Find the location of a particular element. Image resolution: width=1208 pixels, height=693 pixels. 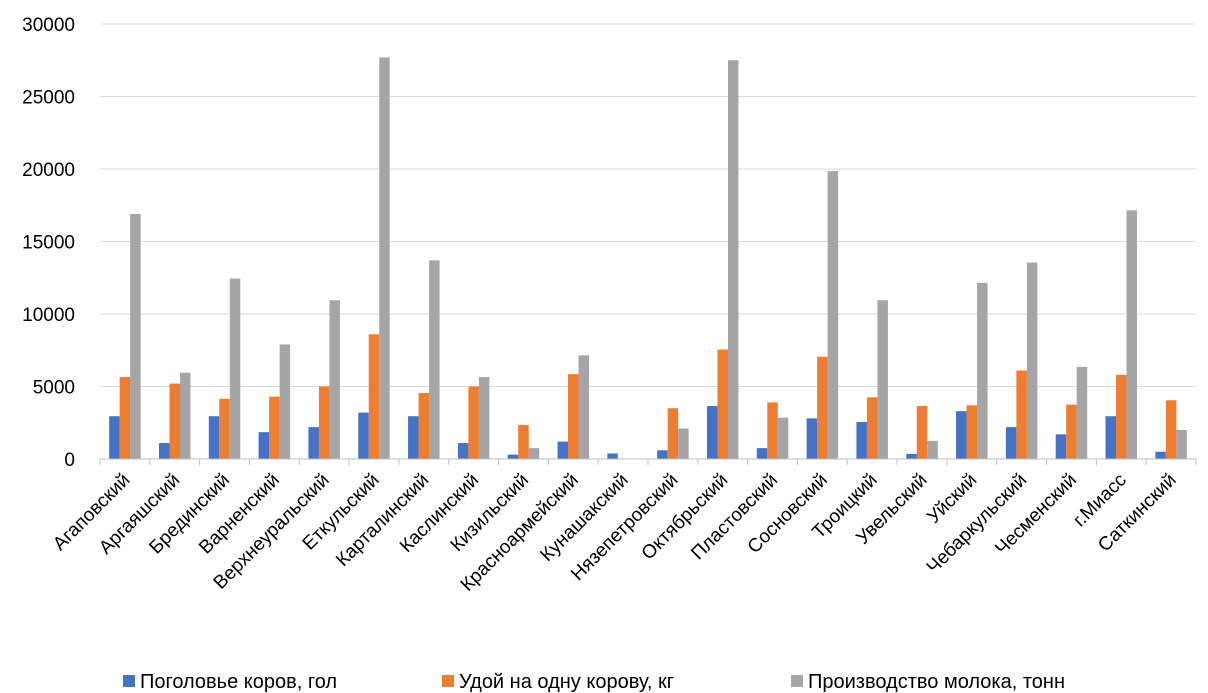

bar-3-Красноармейский is located at coordinates (584, 407).